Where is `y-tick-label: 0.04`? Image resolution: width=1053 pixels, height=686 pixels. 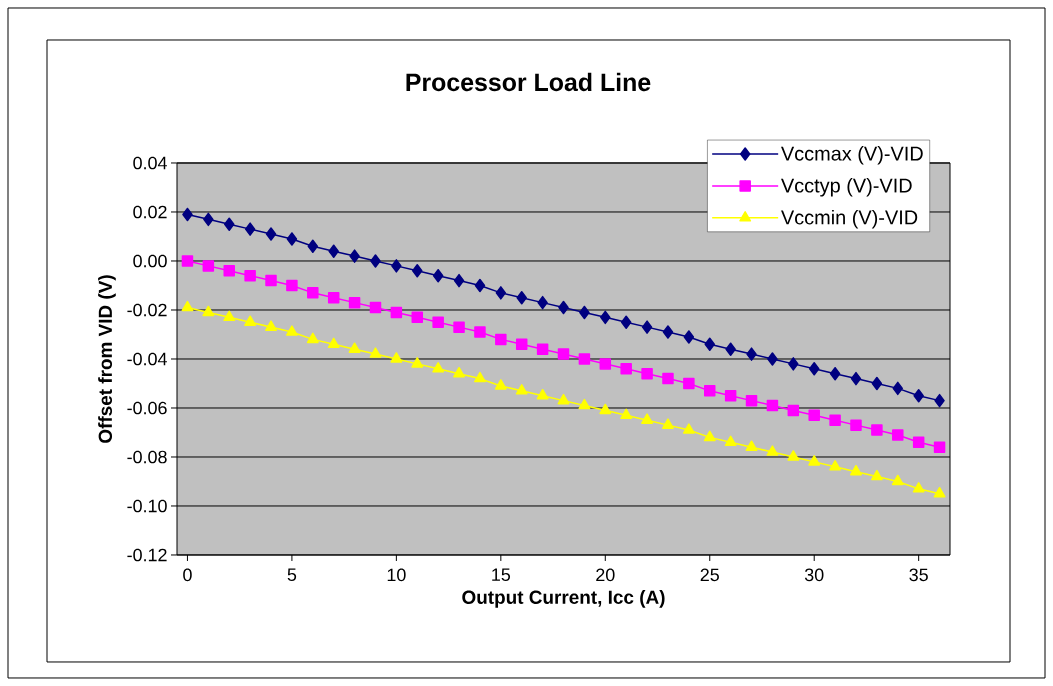 y-tick-label: 0.04 is located at coordinates (150, 163).